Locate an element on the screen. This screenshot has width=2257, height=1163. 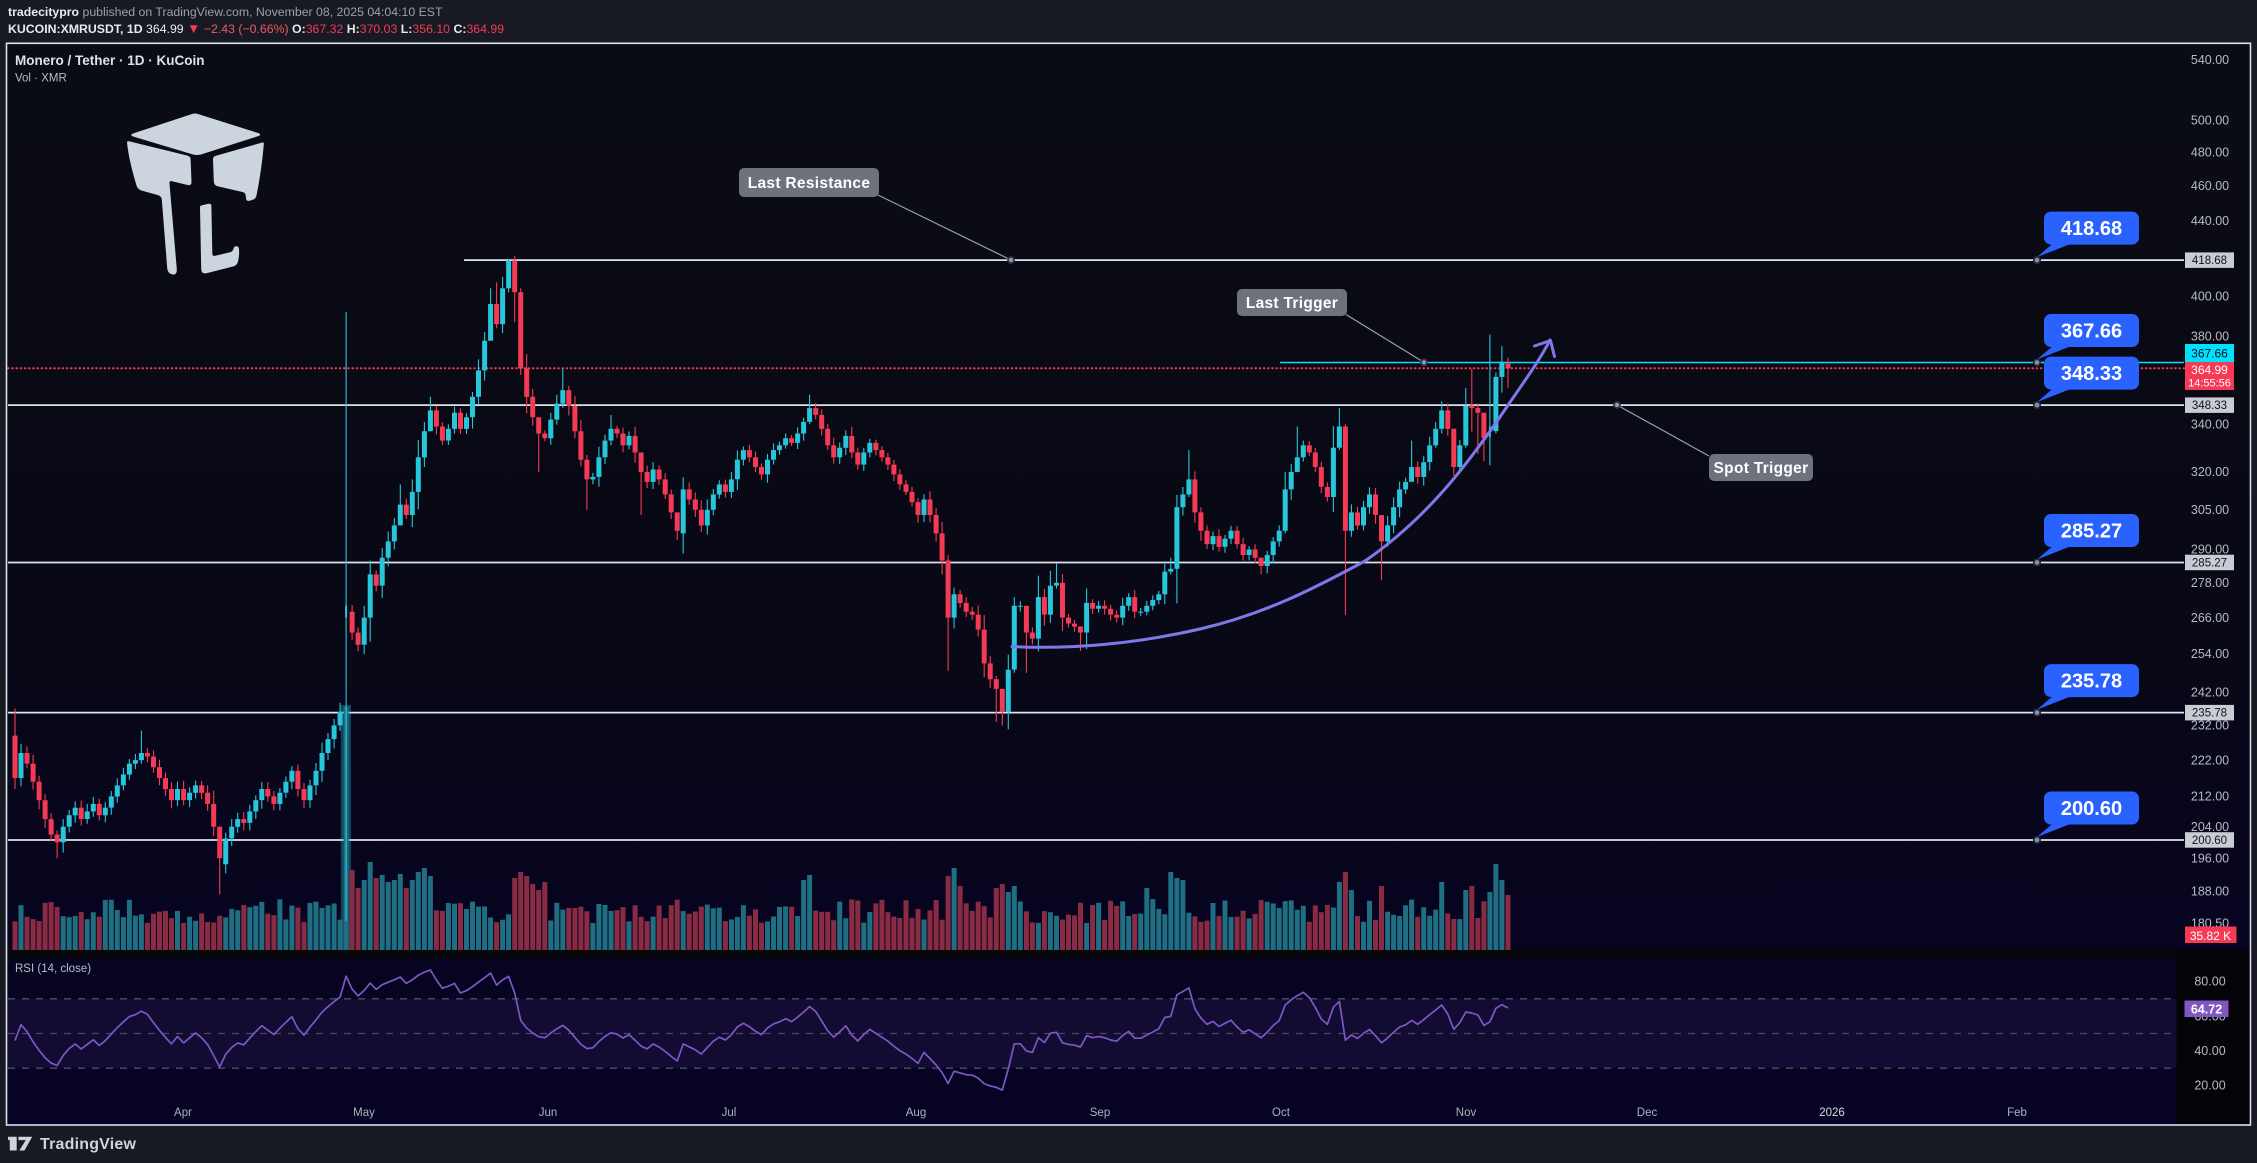
svg-text: 204.00 is located at coordinates (2210, 827).